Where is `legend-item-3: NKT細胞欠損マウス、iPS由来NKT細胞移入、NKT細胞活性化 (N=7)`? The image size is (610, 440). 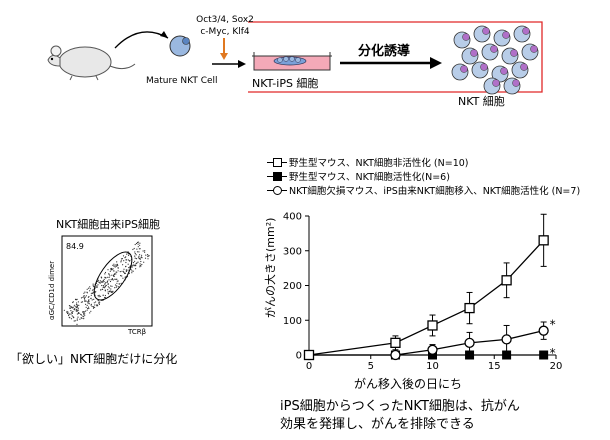 legend-item-3: NKT細胞欠損マウス、iPS由来NKT細胞移入、NKT細胞活性化 (N=7) is located at coordinates (423, 190).